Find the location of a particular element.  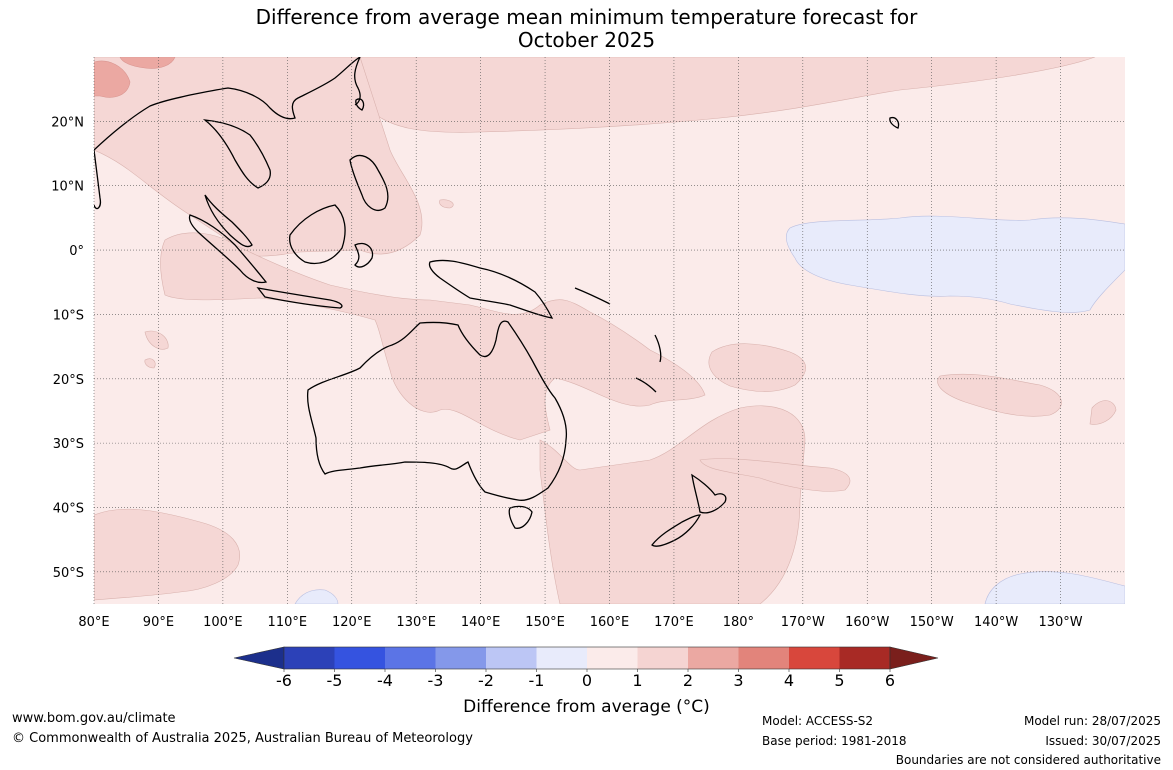

longitude-tick-label: 130°E is located at coordinates (416, 622).